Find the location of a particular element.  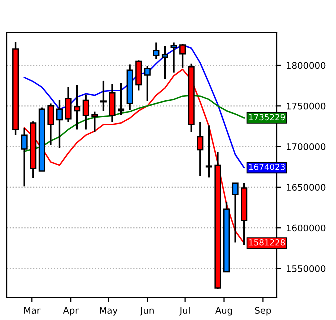

x-tick-label: Sep is located at coordinates (263, 311).